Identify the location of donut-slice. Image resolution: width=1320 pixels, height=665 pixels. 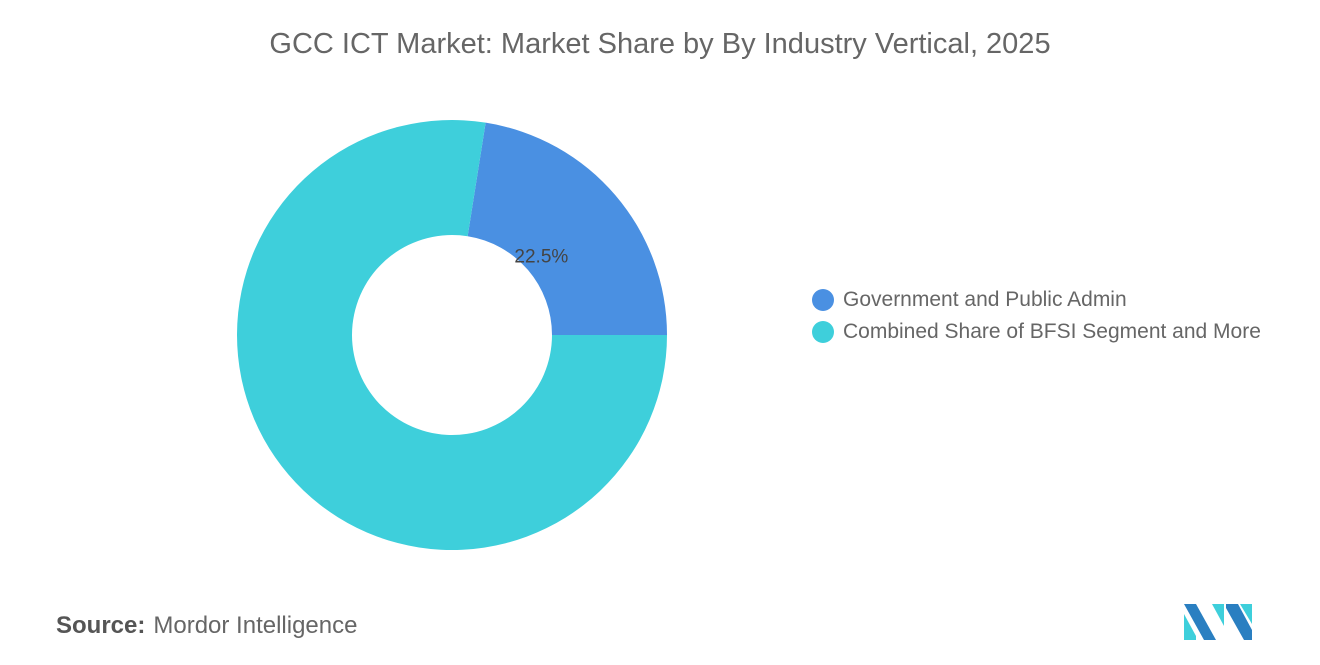
(567, 228).